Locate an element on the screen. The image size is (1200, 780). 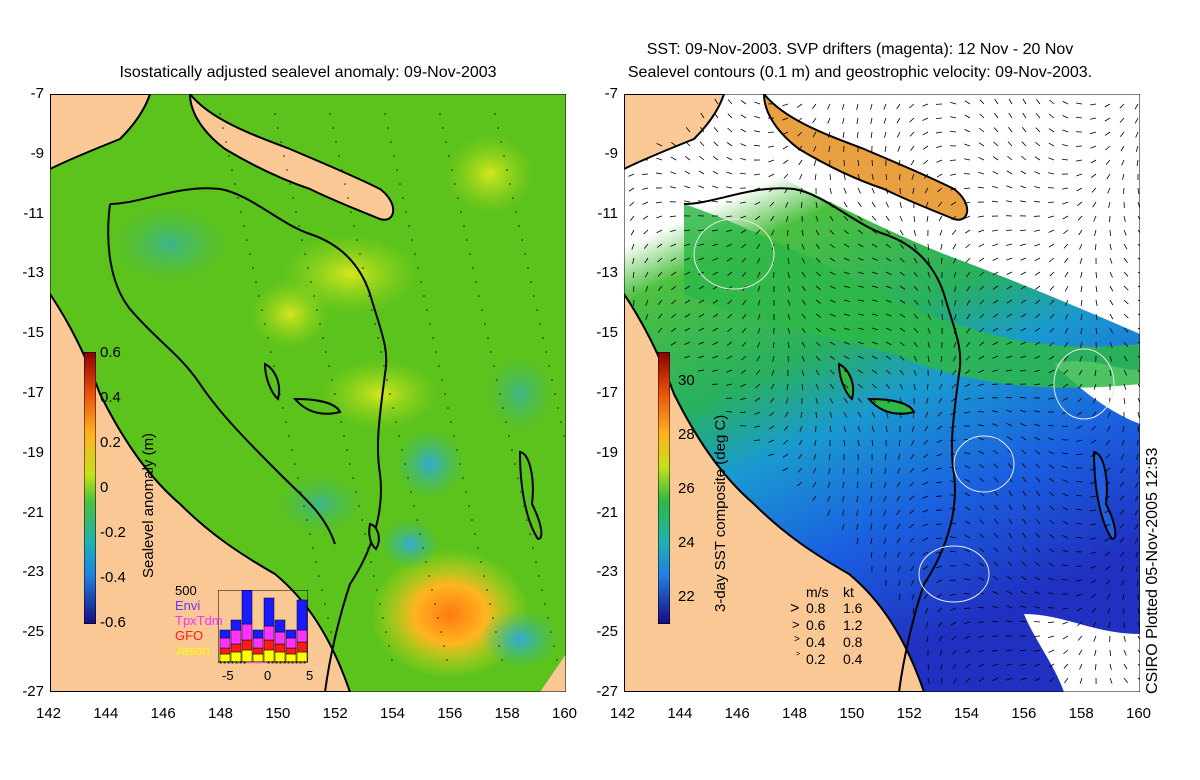
x-tick-label: 152 is located at coordinates (335, 713).